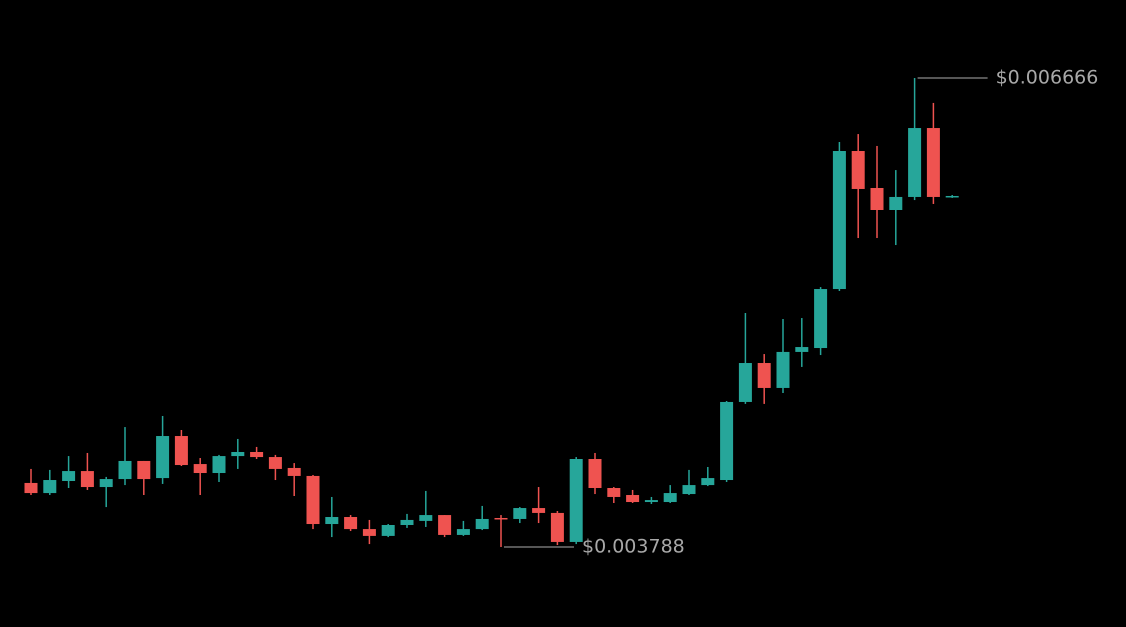  Describe the element at coordinates (633, 547) in the screenshot. I see `annotation-label: $0.003788` at that location.